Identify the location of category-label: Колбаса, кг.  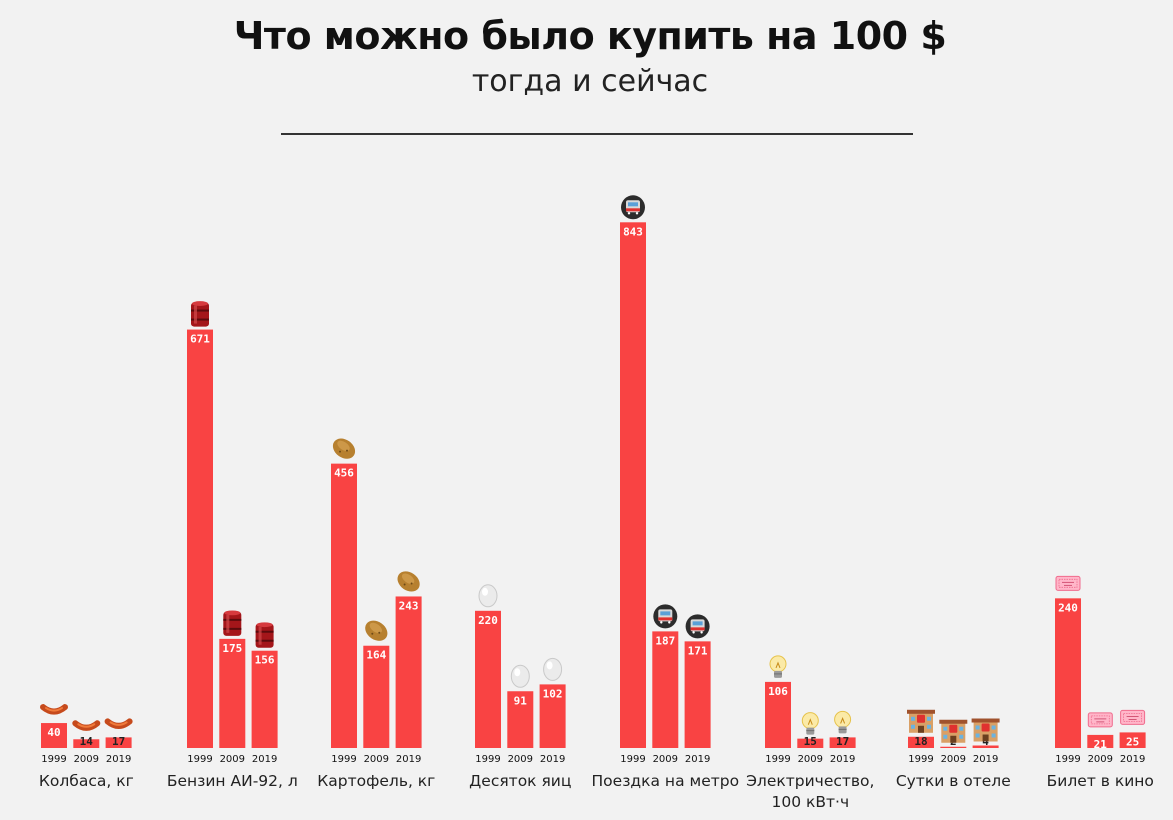
(86, 781).